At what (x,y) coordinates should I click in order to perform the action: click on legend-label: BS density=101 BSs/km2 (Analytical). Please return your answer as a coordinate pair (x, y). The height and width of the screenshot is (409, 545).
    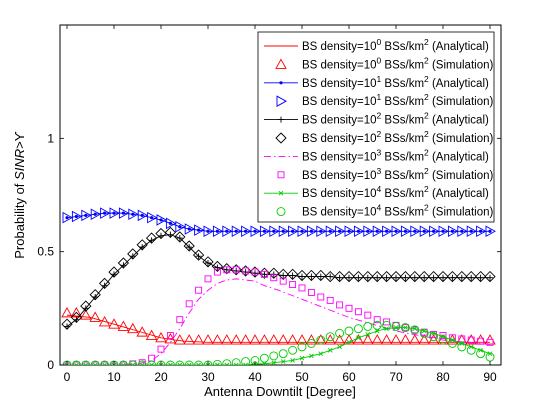
    Looking at the image, I should click on (395, 82).